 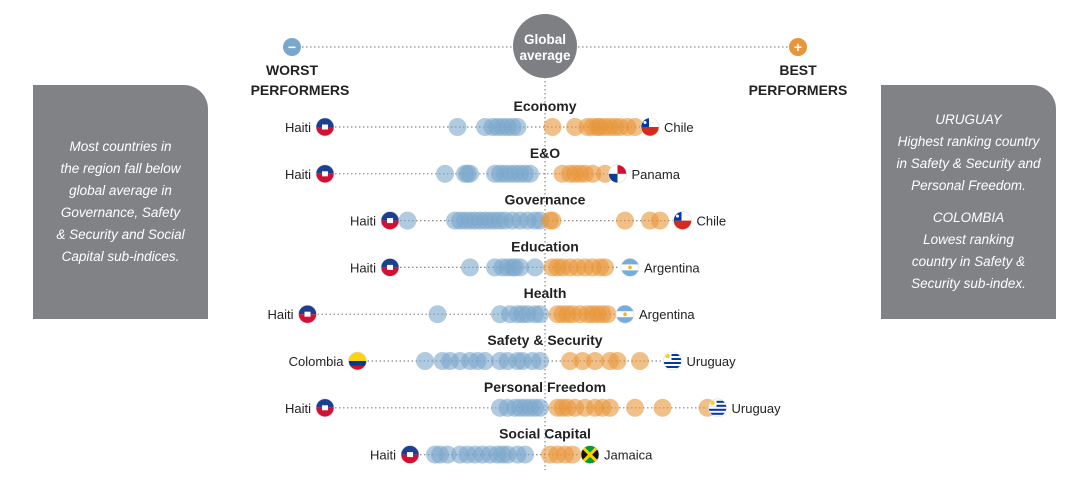 I want to click on left-note-line: Governance, Safety, so click(x=120, y=212).